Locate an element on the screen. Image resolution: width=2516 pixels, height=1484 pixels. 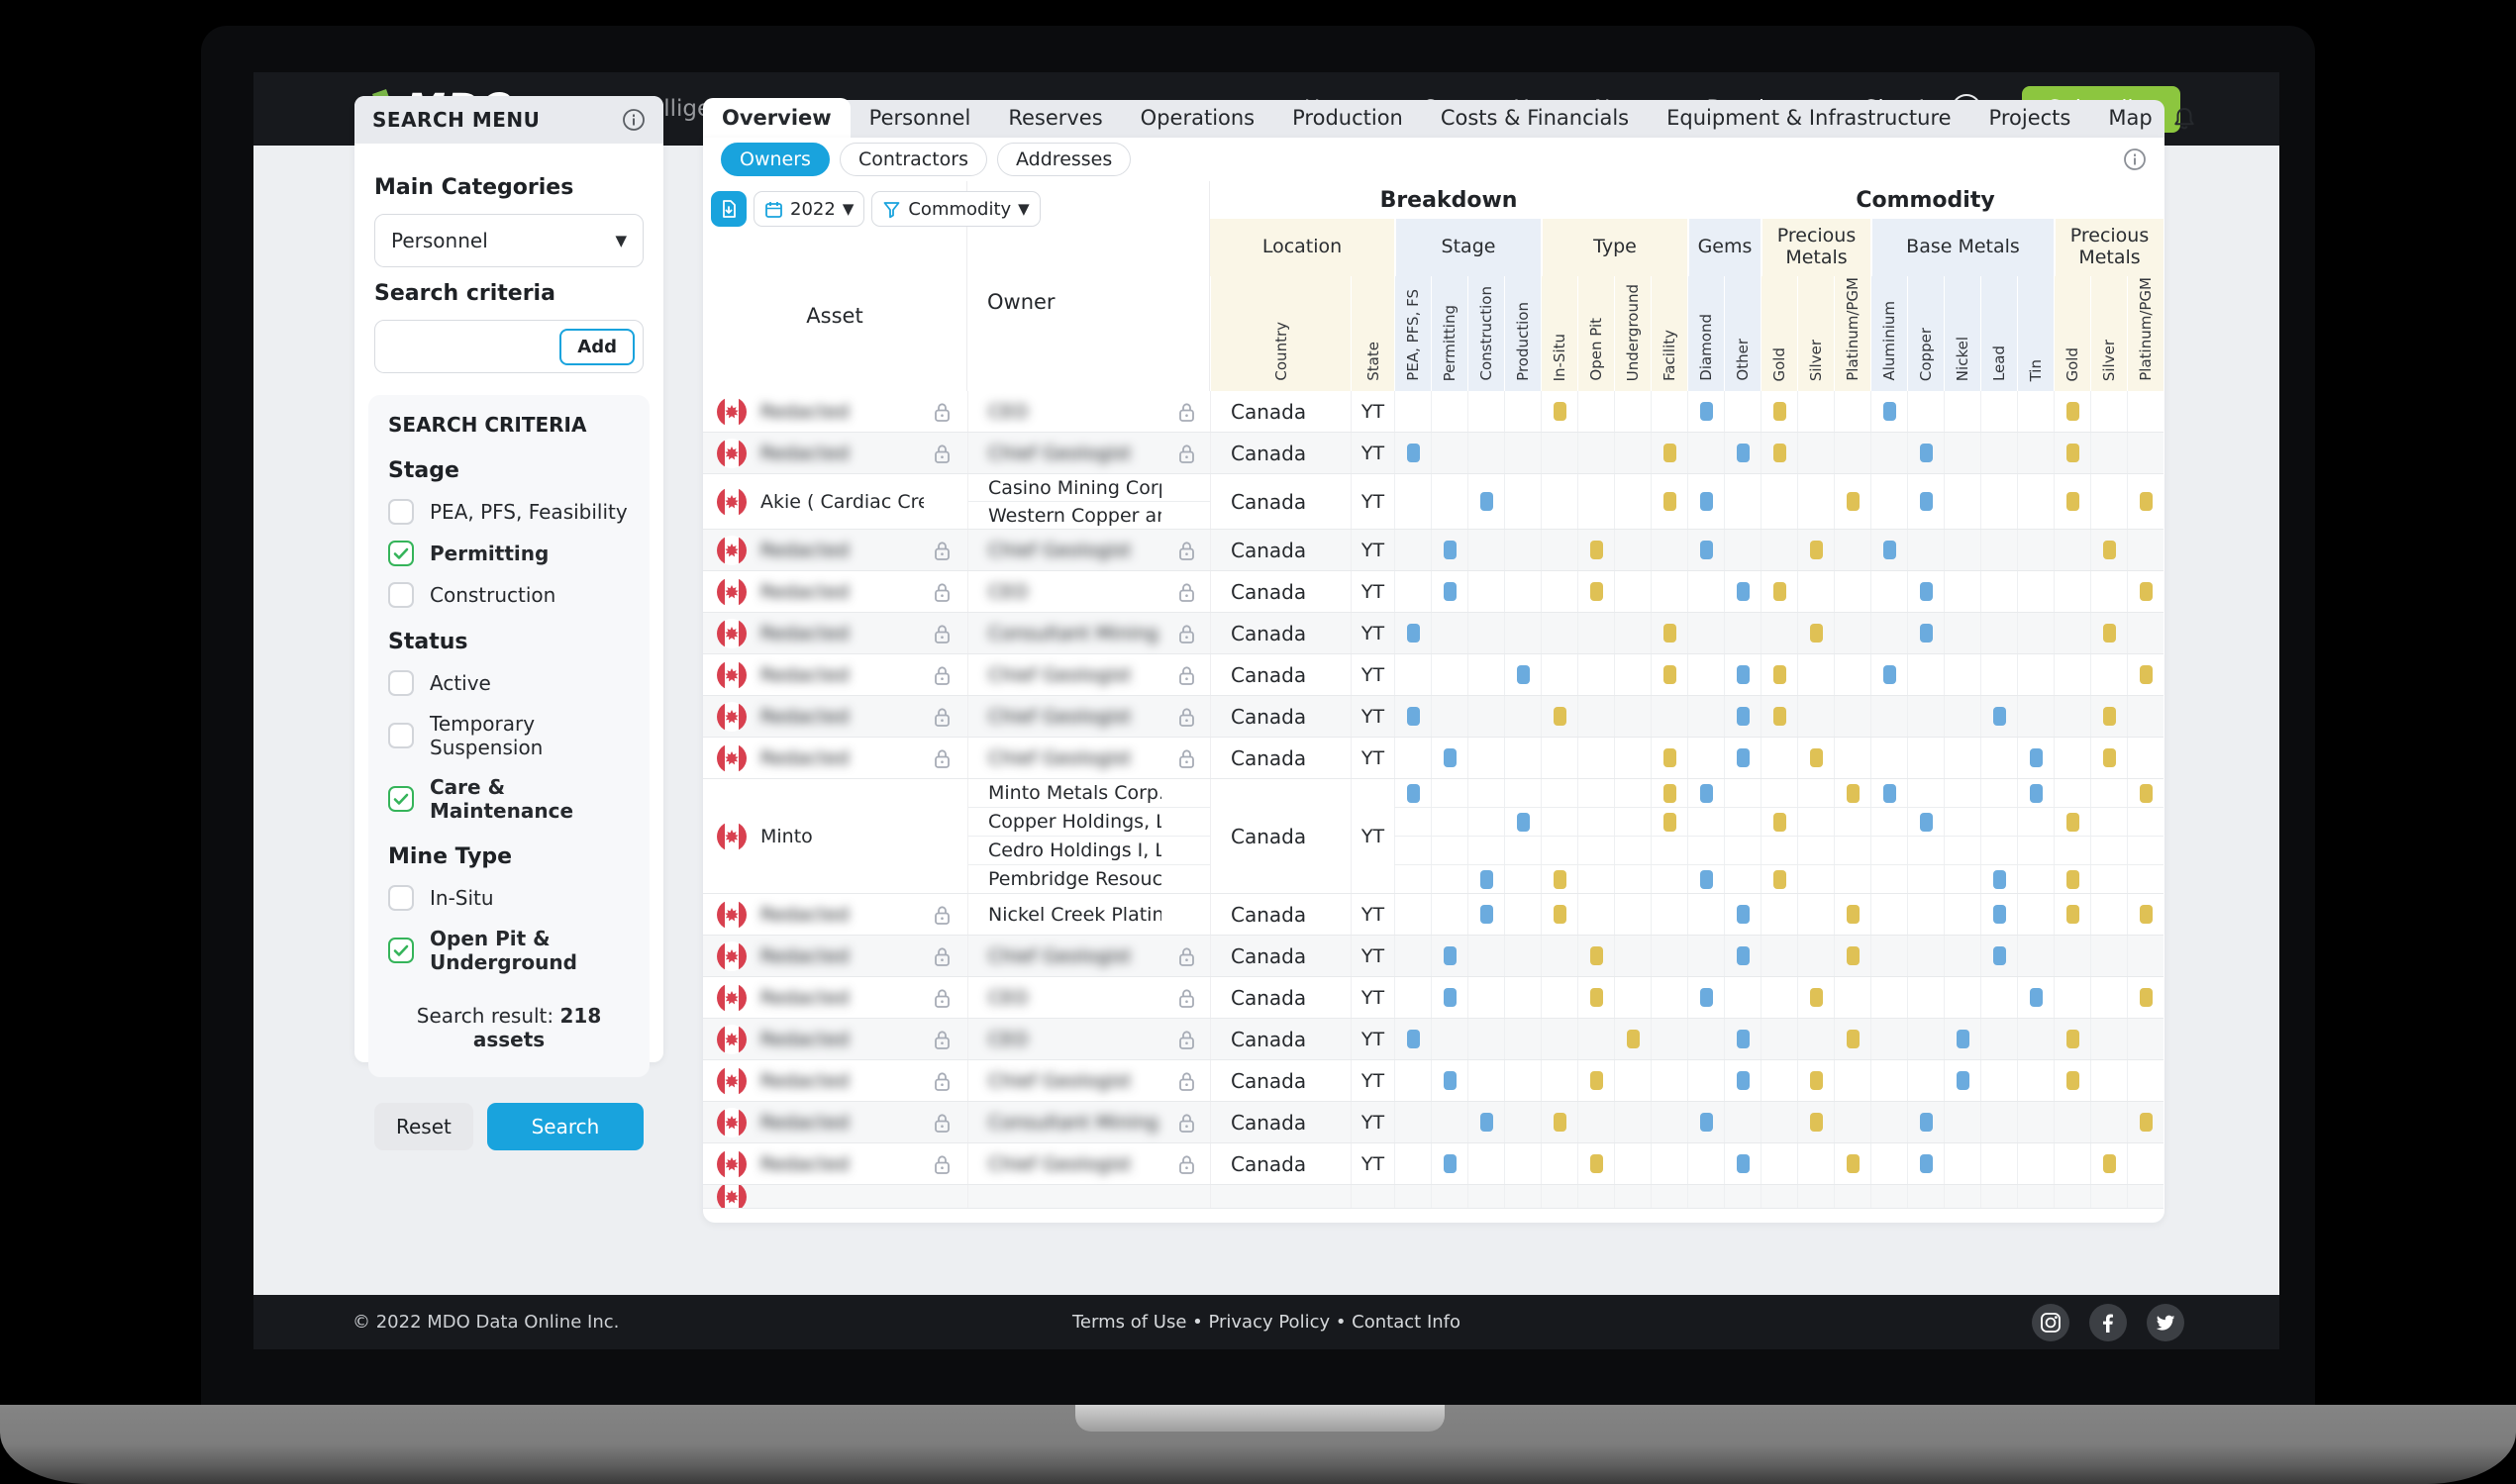
checkbox-row-construction: Construction is located at coordinates (509, 595).